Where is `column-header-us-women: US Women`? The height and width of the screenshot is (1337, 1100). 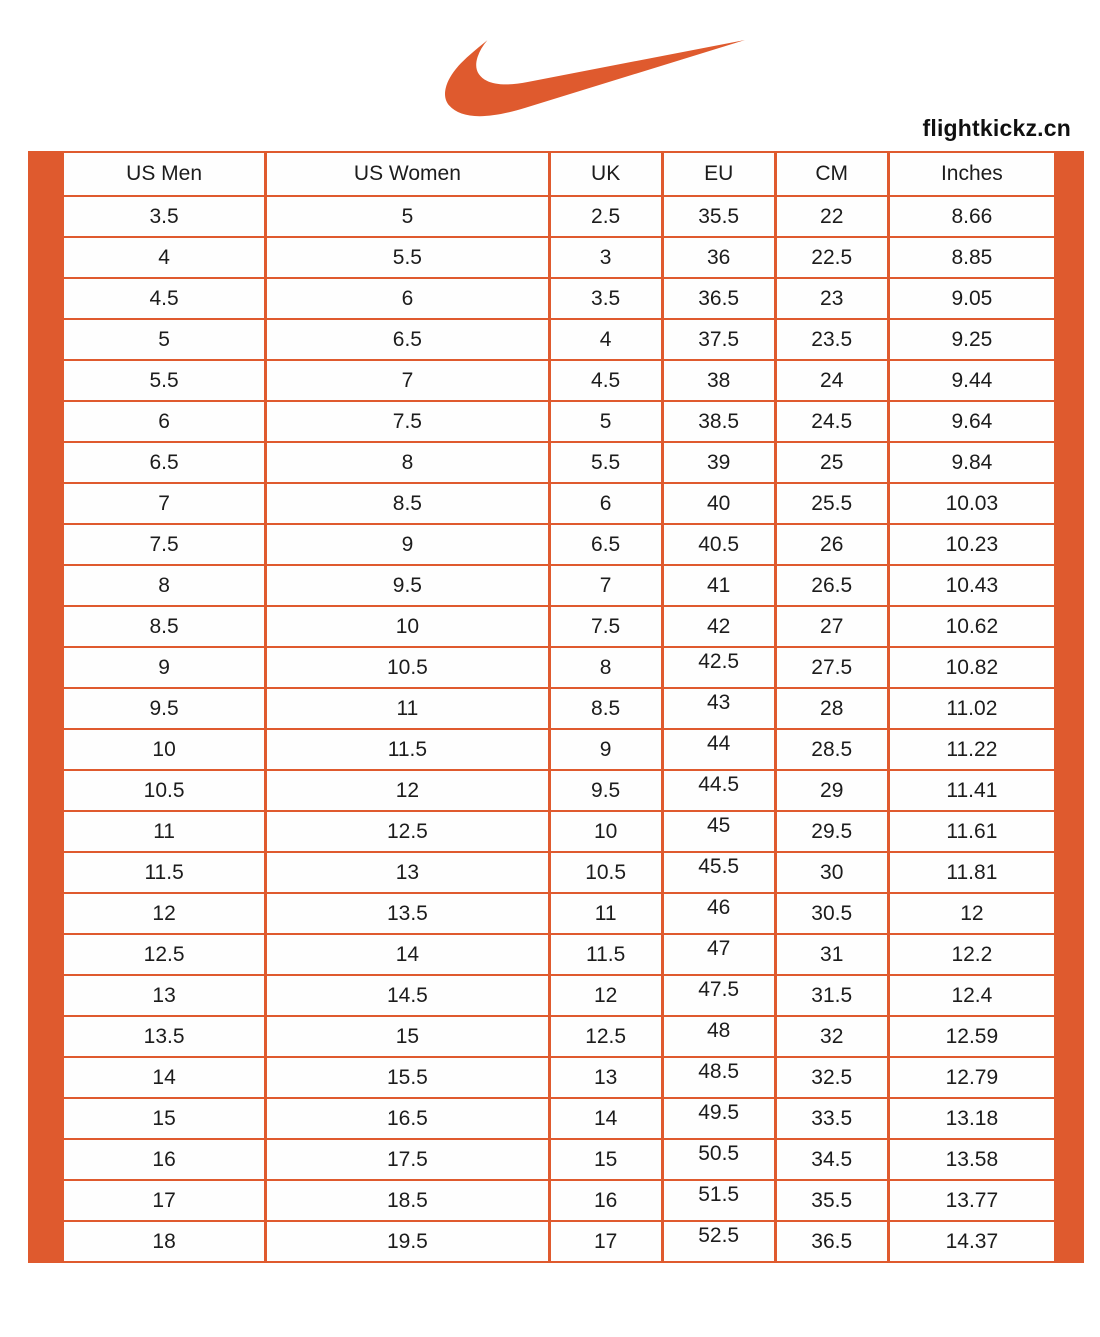
column-header-us-women: US Women is located at coordinates (407, 174).